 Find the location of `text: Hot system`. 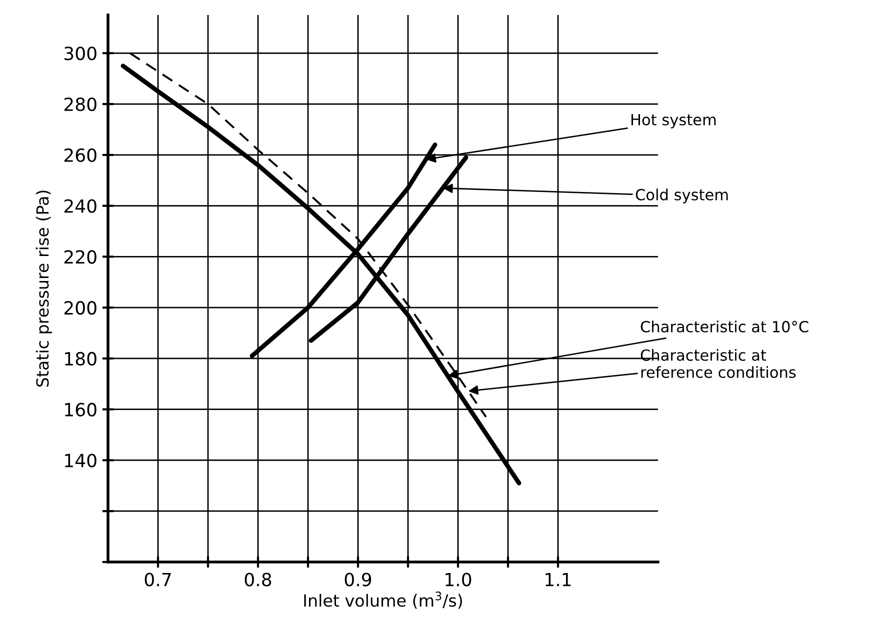

text: Hot system is located at coordinates (674, 121).